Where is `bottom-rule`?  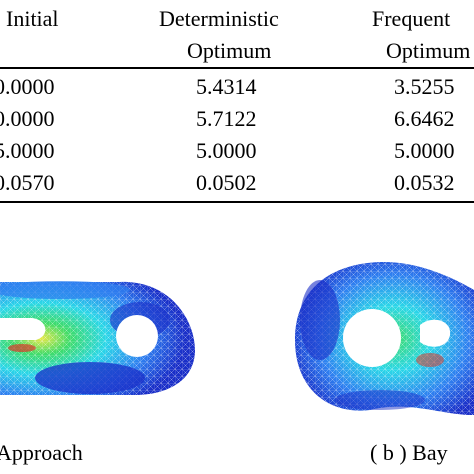 bottom-rule is located at coordinates (237, 202).